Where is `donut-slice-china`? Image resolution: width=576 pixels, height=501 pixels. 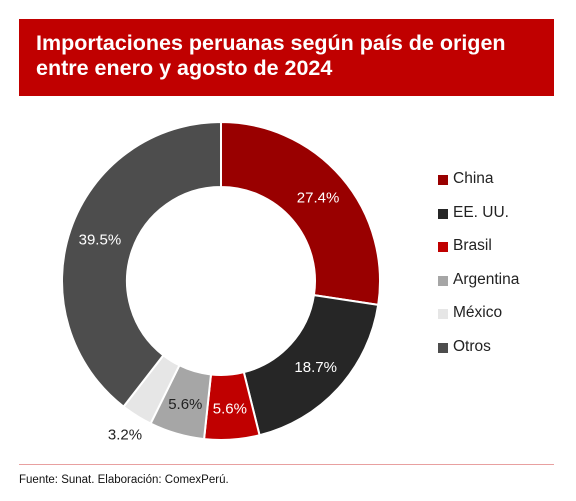
donut-slice-china is located at coordinates (300, 213).